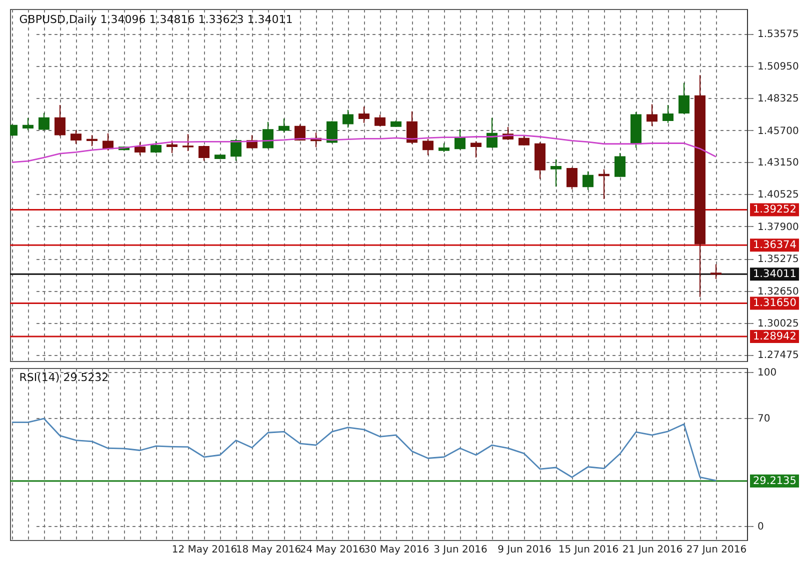 This screenshot has height=573, width=803. I want to click on y-tick-label: 1.27475, so click(778, 356).